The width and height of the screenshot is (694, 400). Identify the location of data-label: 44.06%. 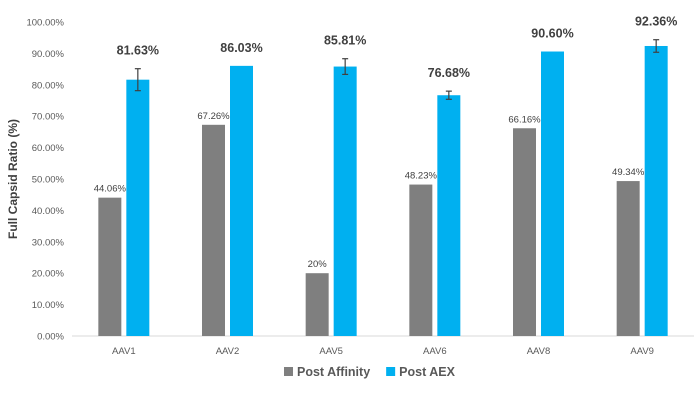
(110, 189).